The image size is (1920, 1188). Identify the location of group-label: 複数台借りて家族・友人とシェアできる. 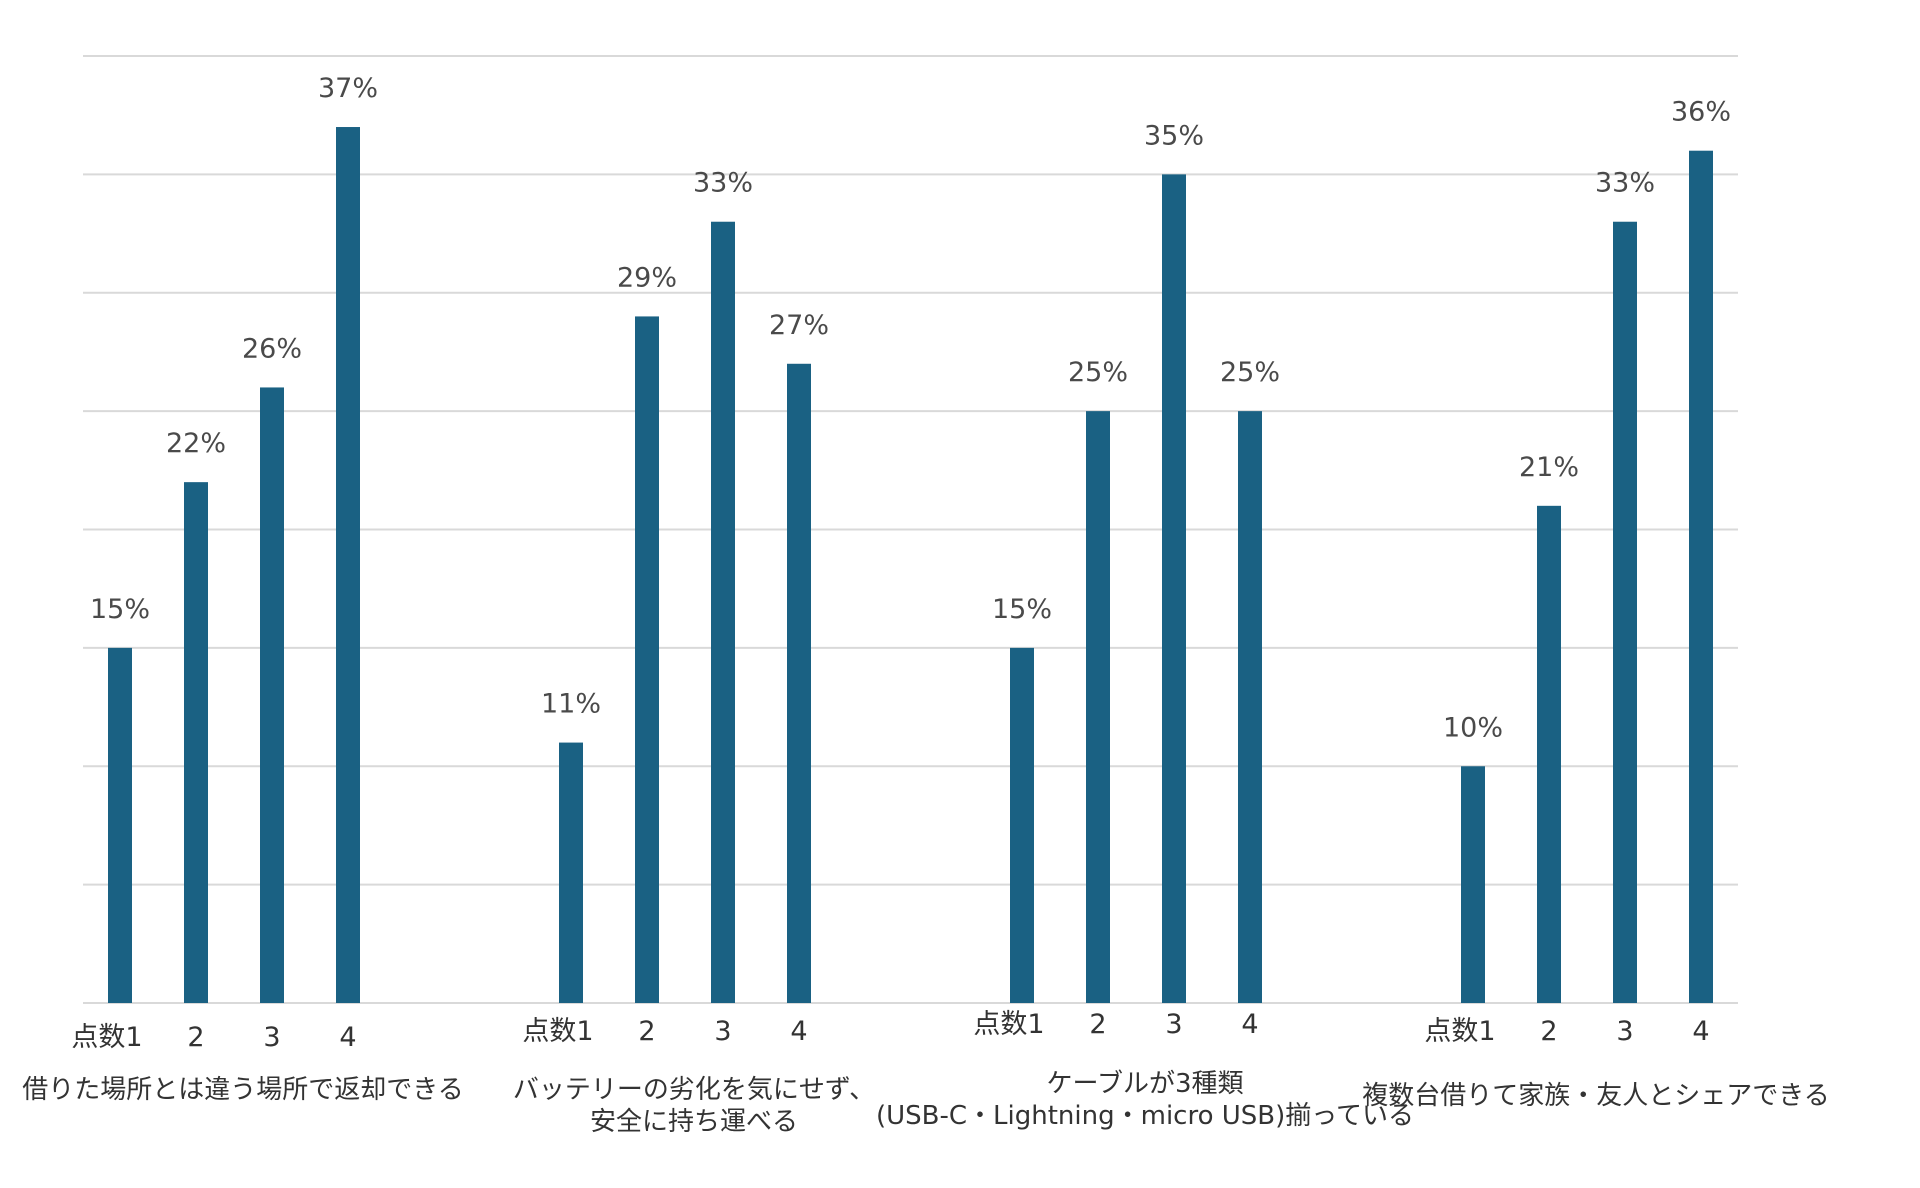
(1595, 1096).